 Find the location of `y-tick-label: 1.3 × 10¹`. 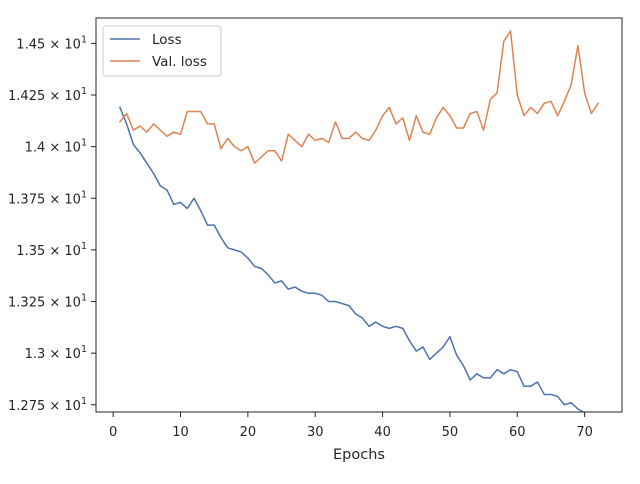

y-tick-label: 1.3 × 10¹ is located at coordinates (56, 353).